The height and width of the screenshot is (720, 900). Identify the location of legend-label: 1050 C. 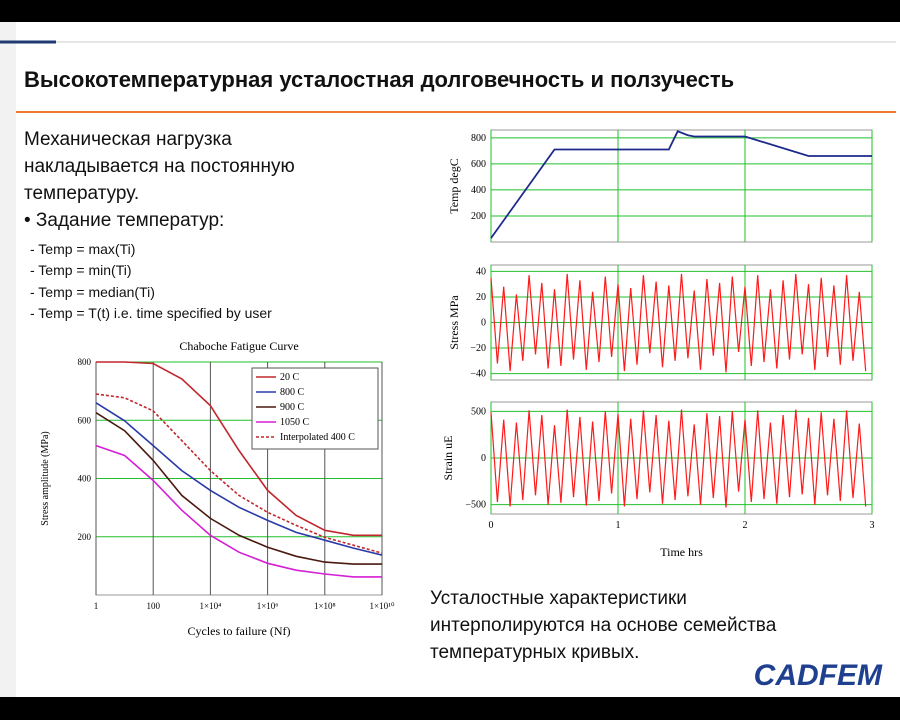
(295, 422).